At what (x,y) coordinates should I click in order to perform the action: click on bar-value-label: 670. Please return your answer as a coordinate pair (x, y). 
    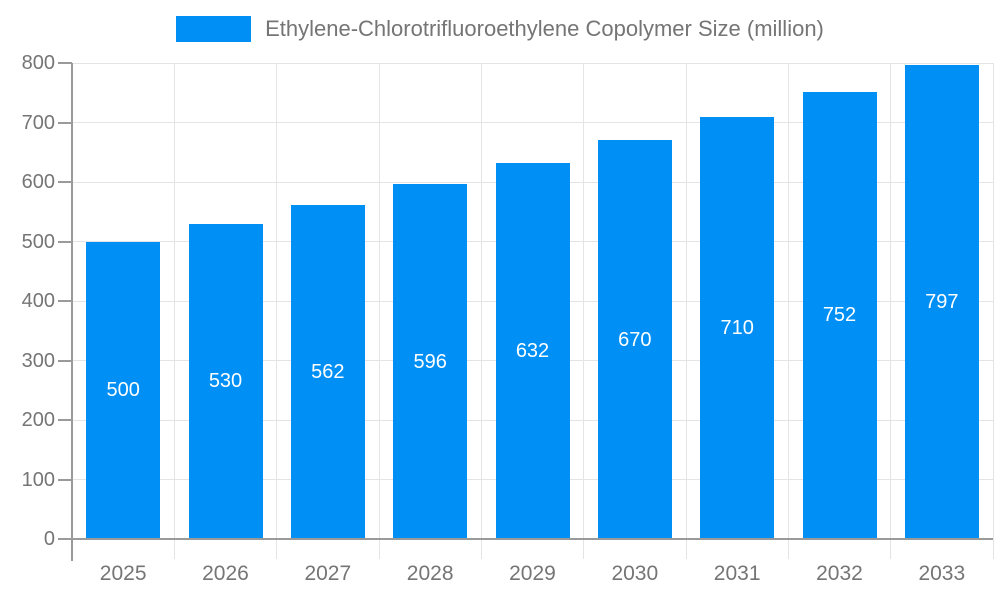
    Looking at the image, I should click on (635, 339).